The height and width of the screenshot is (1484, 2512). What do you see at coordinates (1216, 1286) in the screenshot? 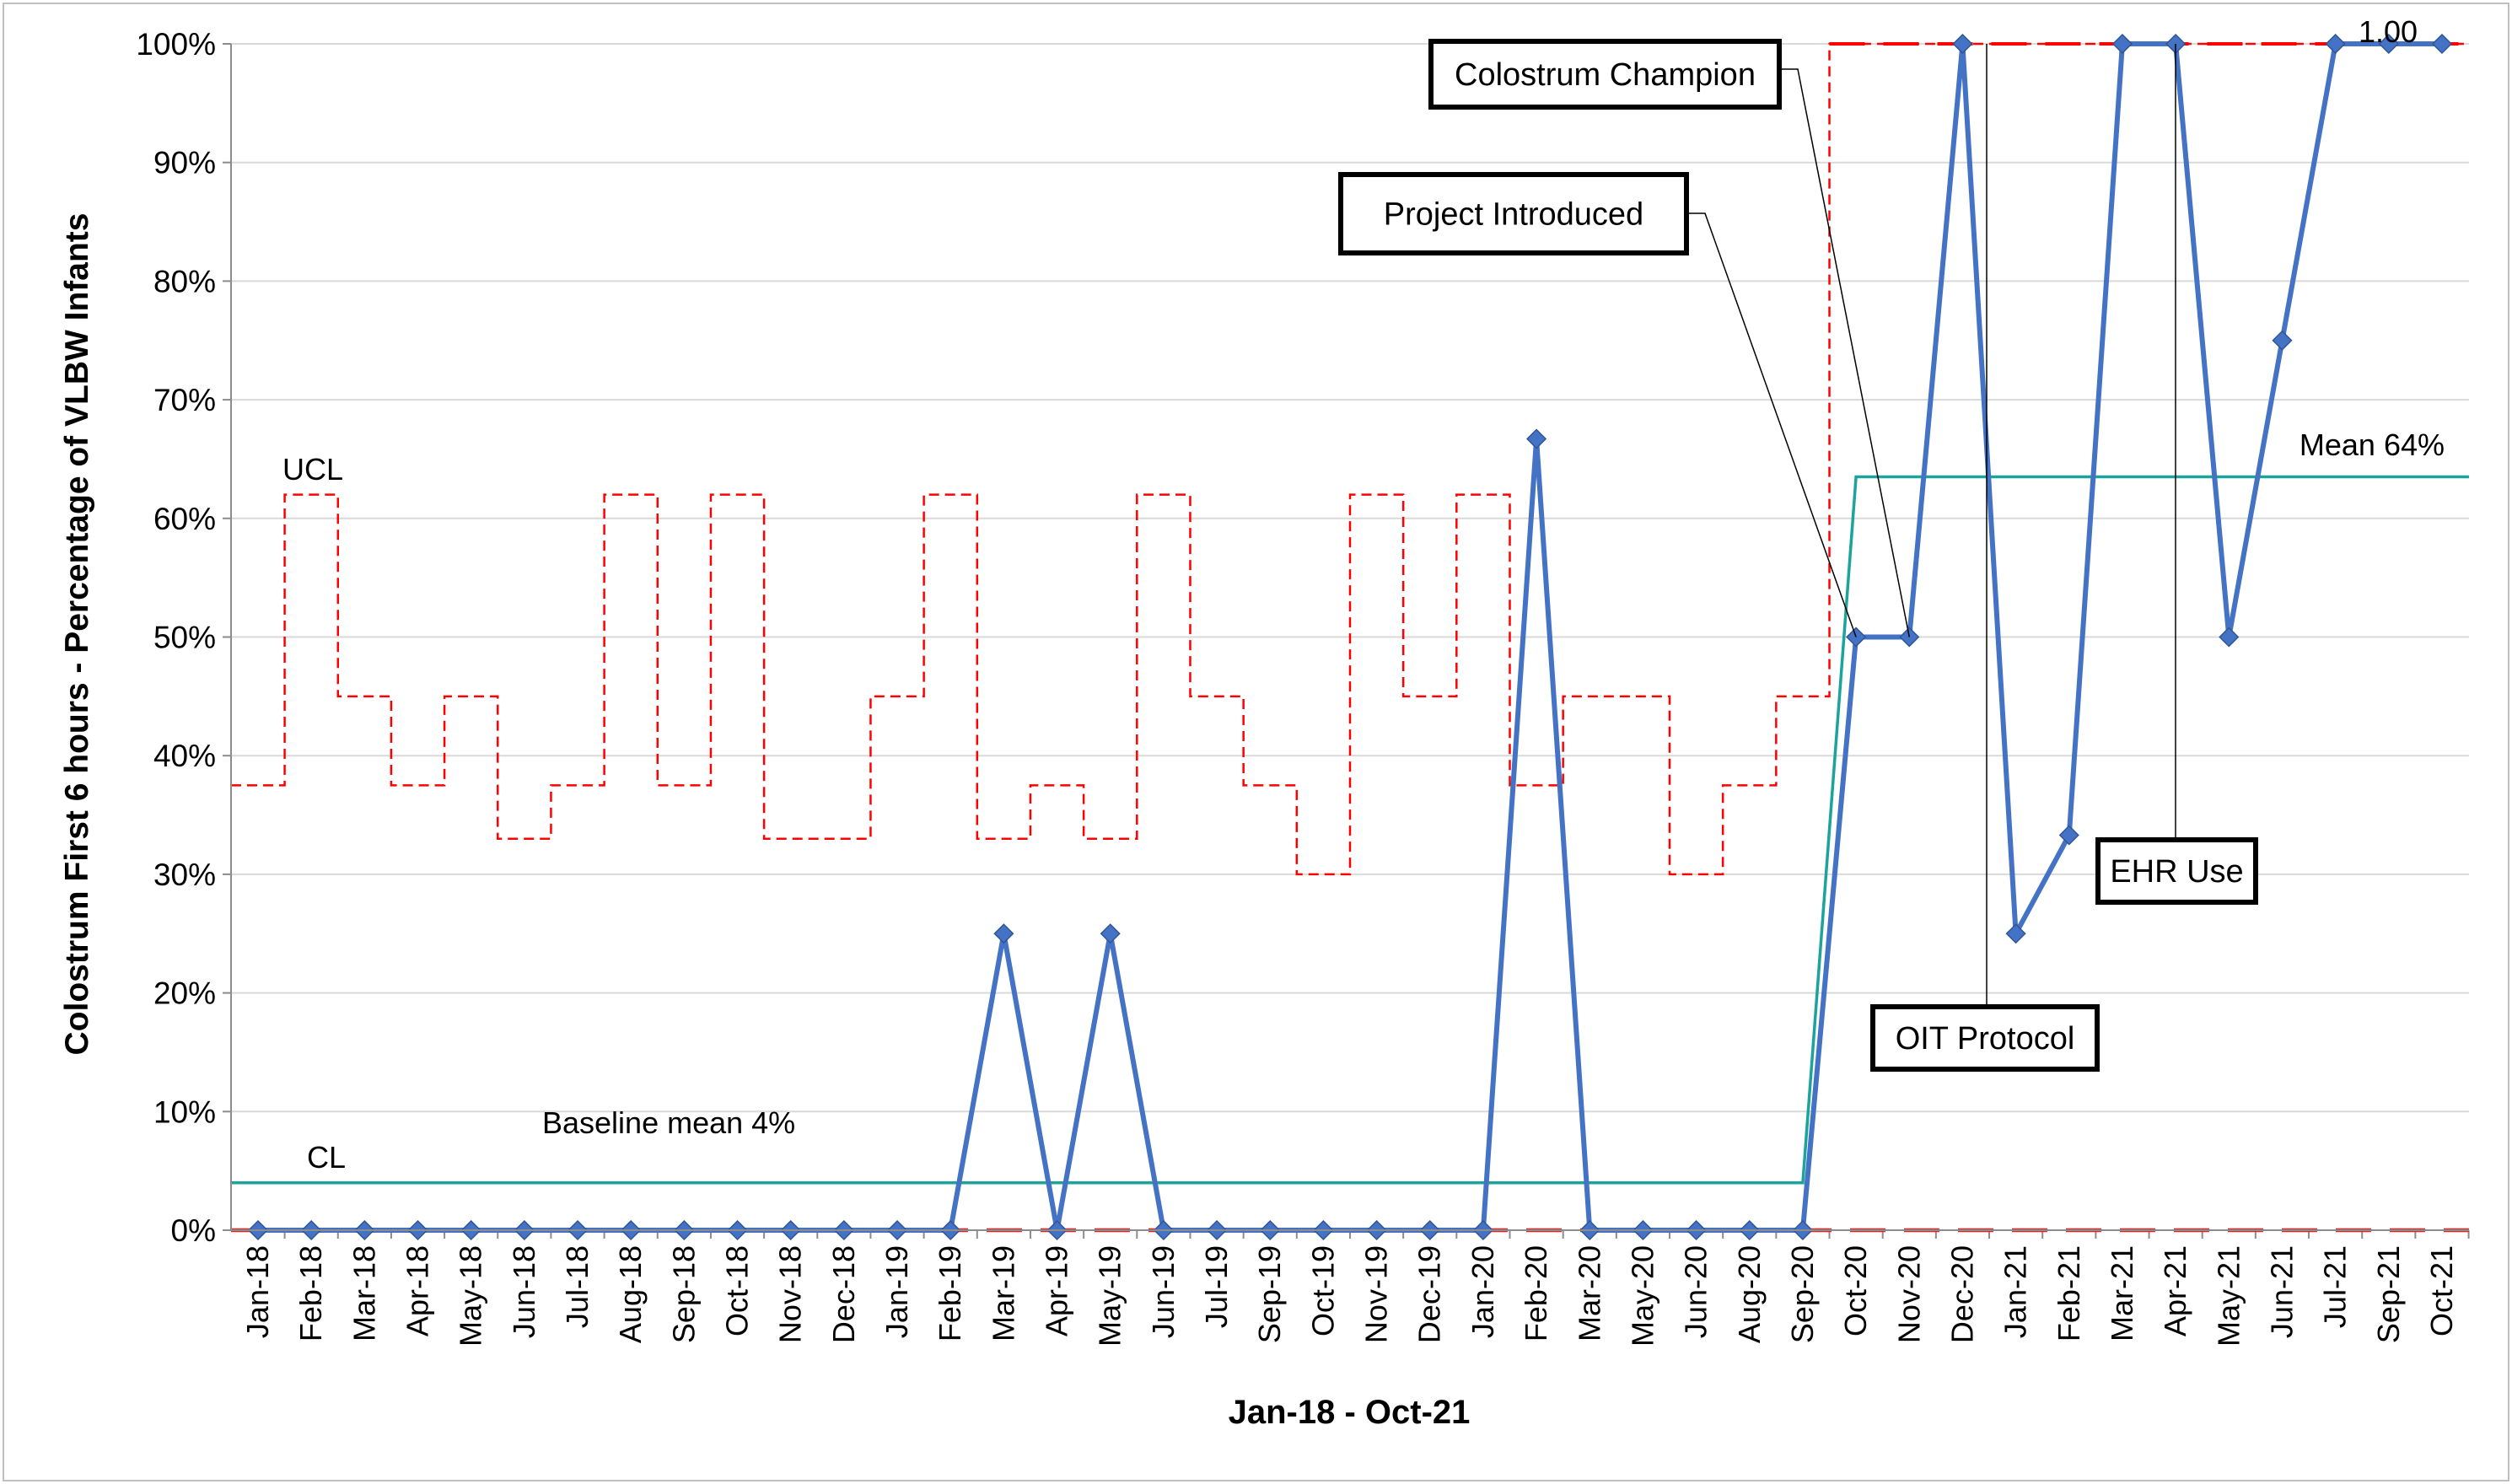
I see `x-tick-label: Jul-19` at bounding box center [1216, 1286].